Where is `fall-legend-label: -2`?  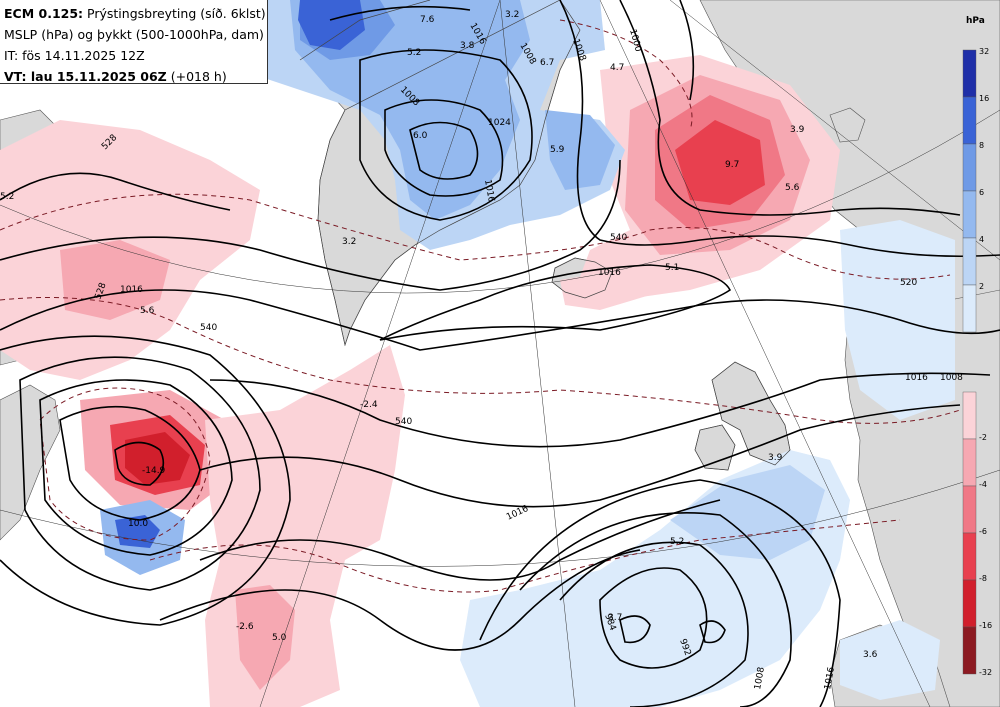 fall-legend-label: -2 is located at coordinates (983, 437).